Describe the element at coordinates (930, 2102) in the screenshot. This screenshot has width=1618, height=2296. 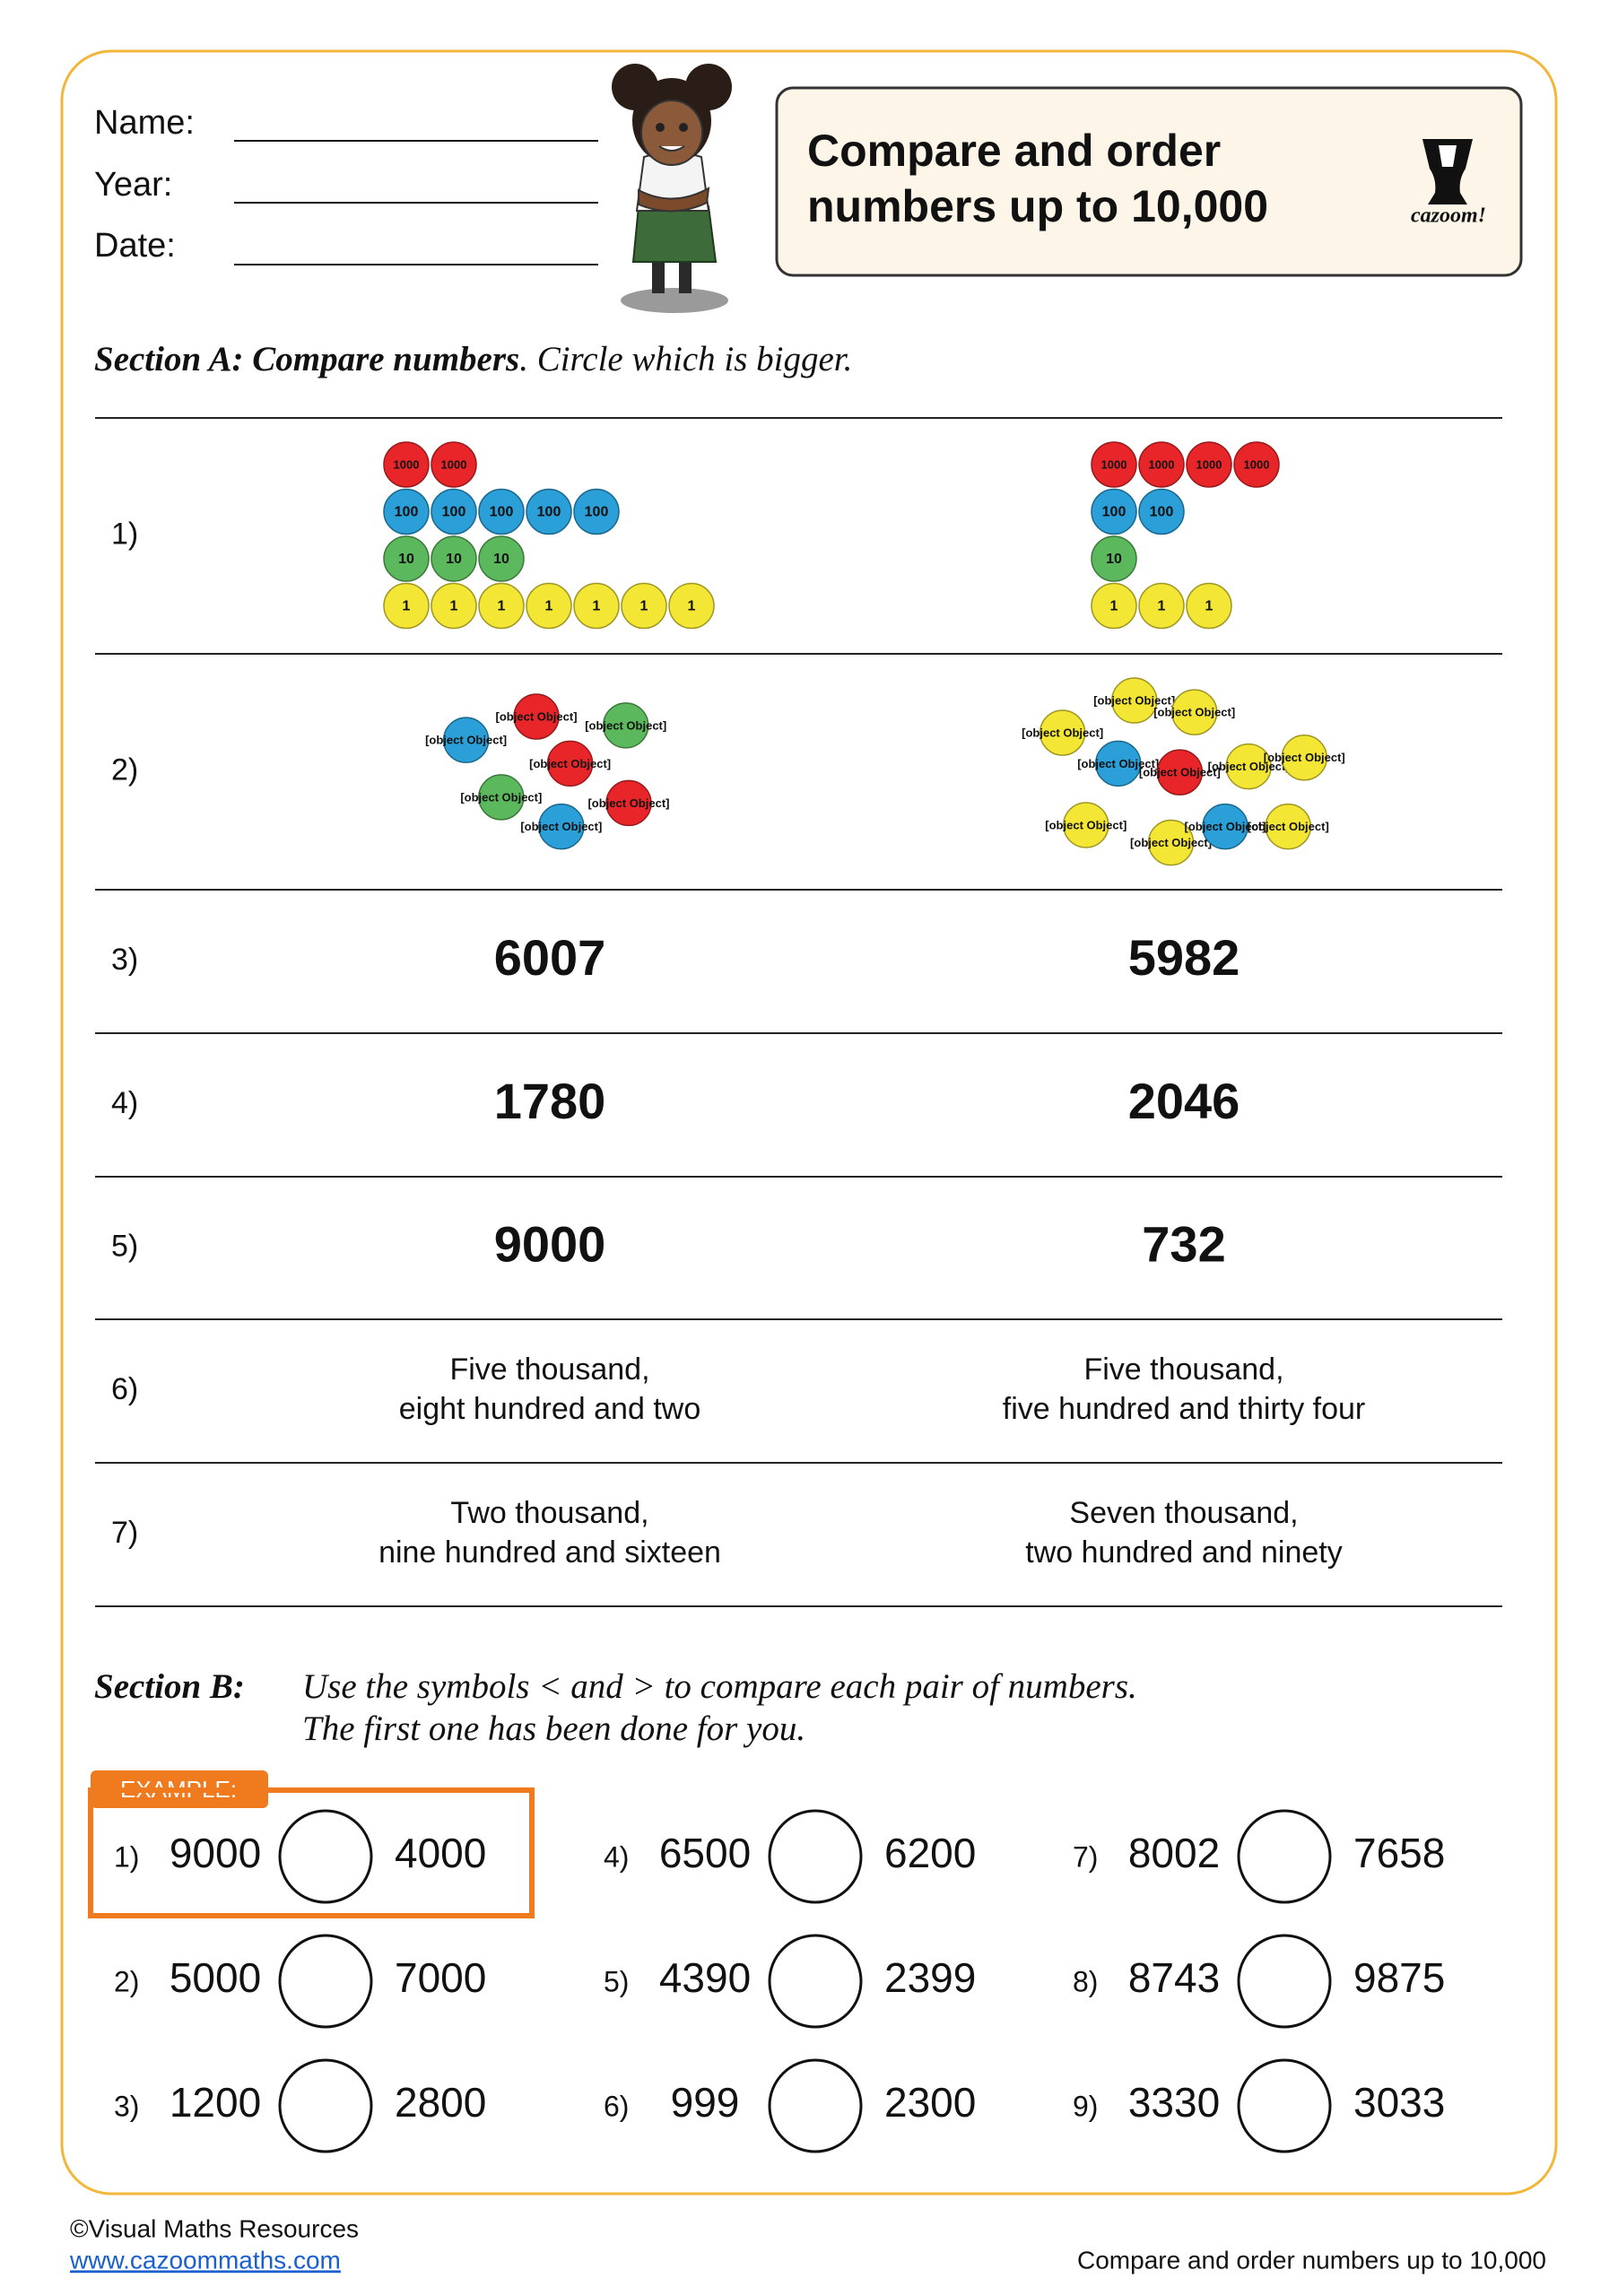
I see `right-number: 2300` at that location.